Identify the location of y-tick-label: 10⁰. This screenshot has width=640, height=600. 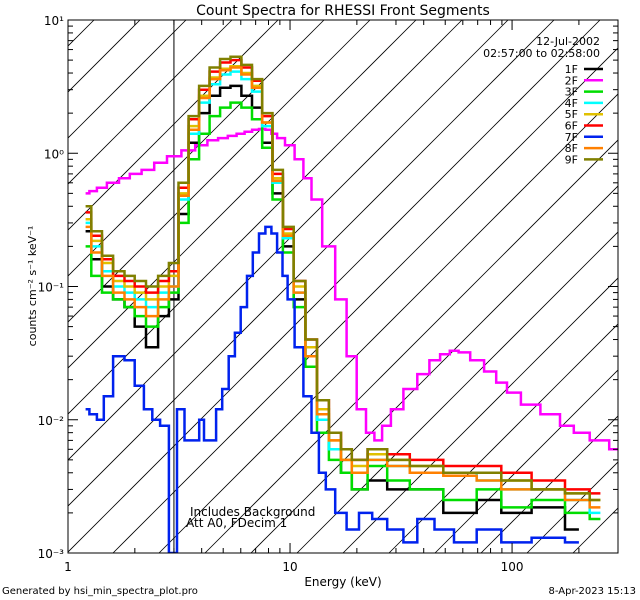
(54, 154).